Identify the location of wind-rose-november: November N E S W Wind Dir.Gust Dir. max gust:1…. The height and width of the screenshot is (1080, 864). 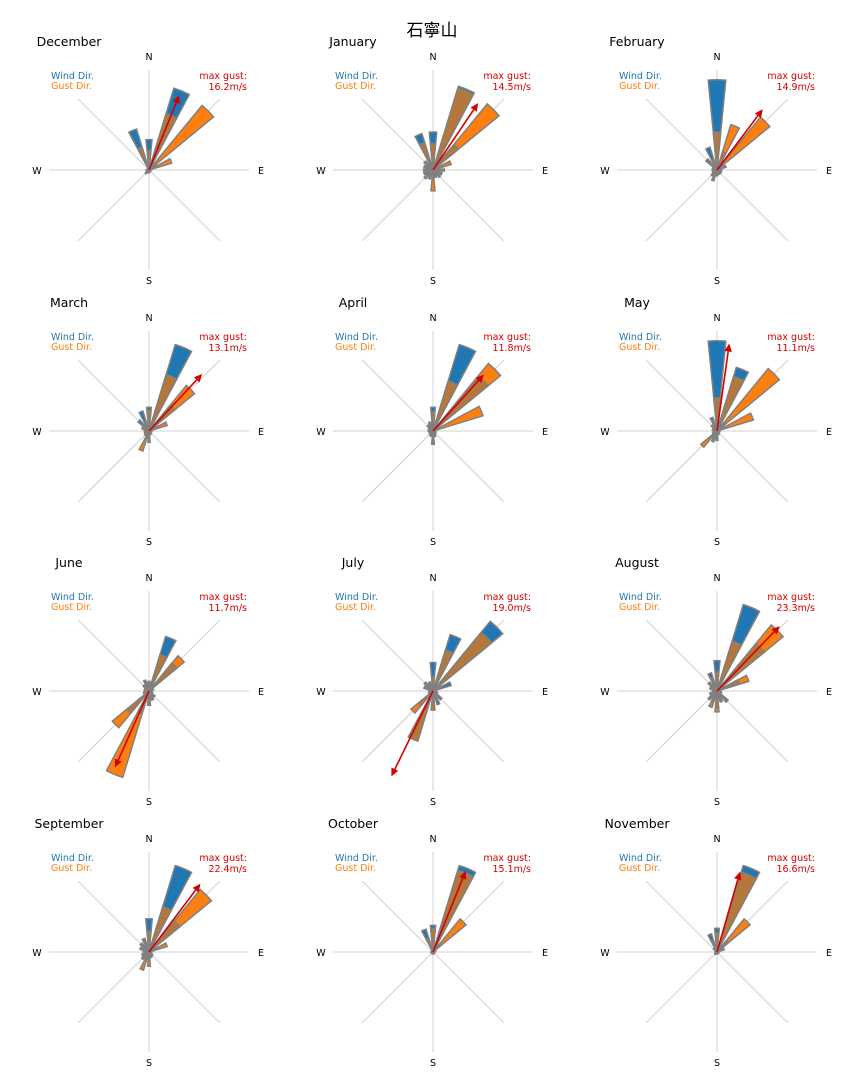
(716, 942).